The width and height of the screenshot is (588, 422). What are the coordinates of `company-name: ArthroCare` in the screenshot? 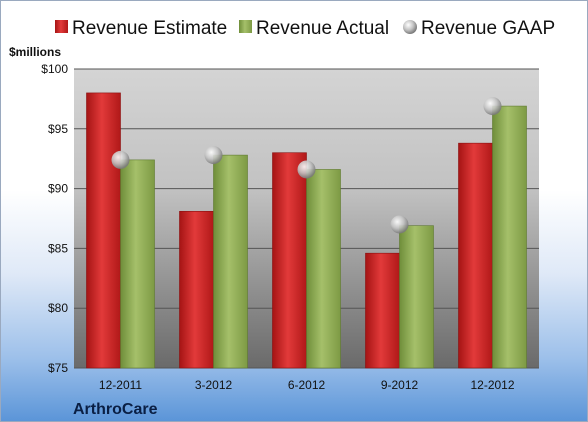 It's located at (115, 409).